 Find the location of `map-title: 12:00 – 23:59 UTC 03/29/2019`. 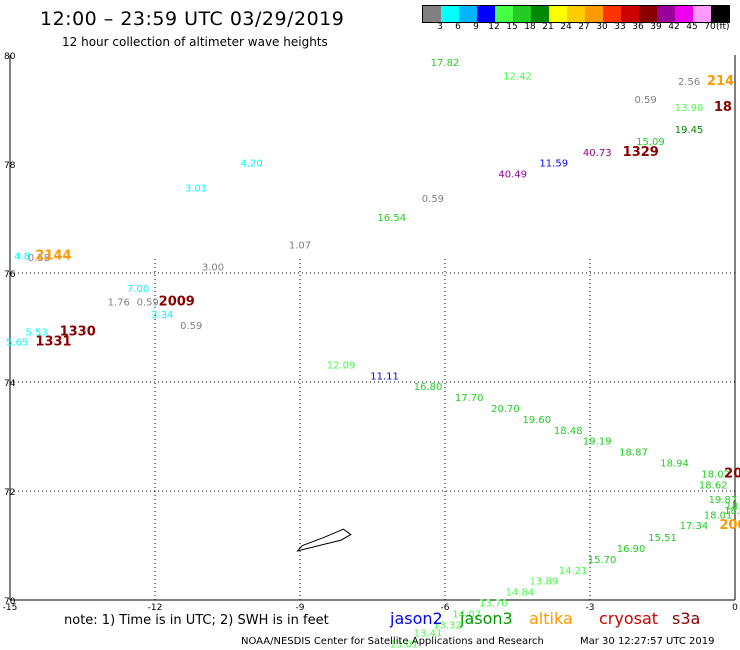

map-title: 12:00 – 23:59 UTC 03/29/2019 is located at coordinates (192, 19).